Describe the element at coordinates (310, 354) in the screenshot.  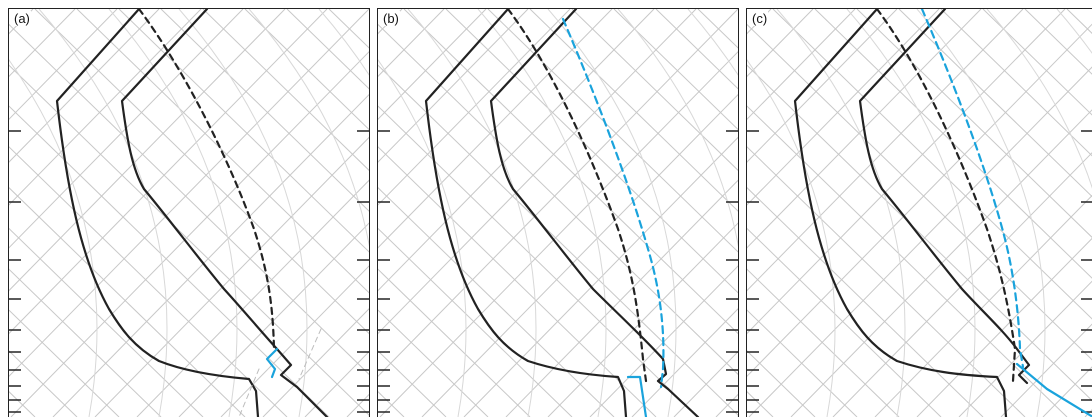
I see `faint-dashed-guide` at that location.